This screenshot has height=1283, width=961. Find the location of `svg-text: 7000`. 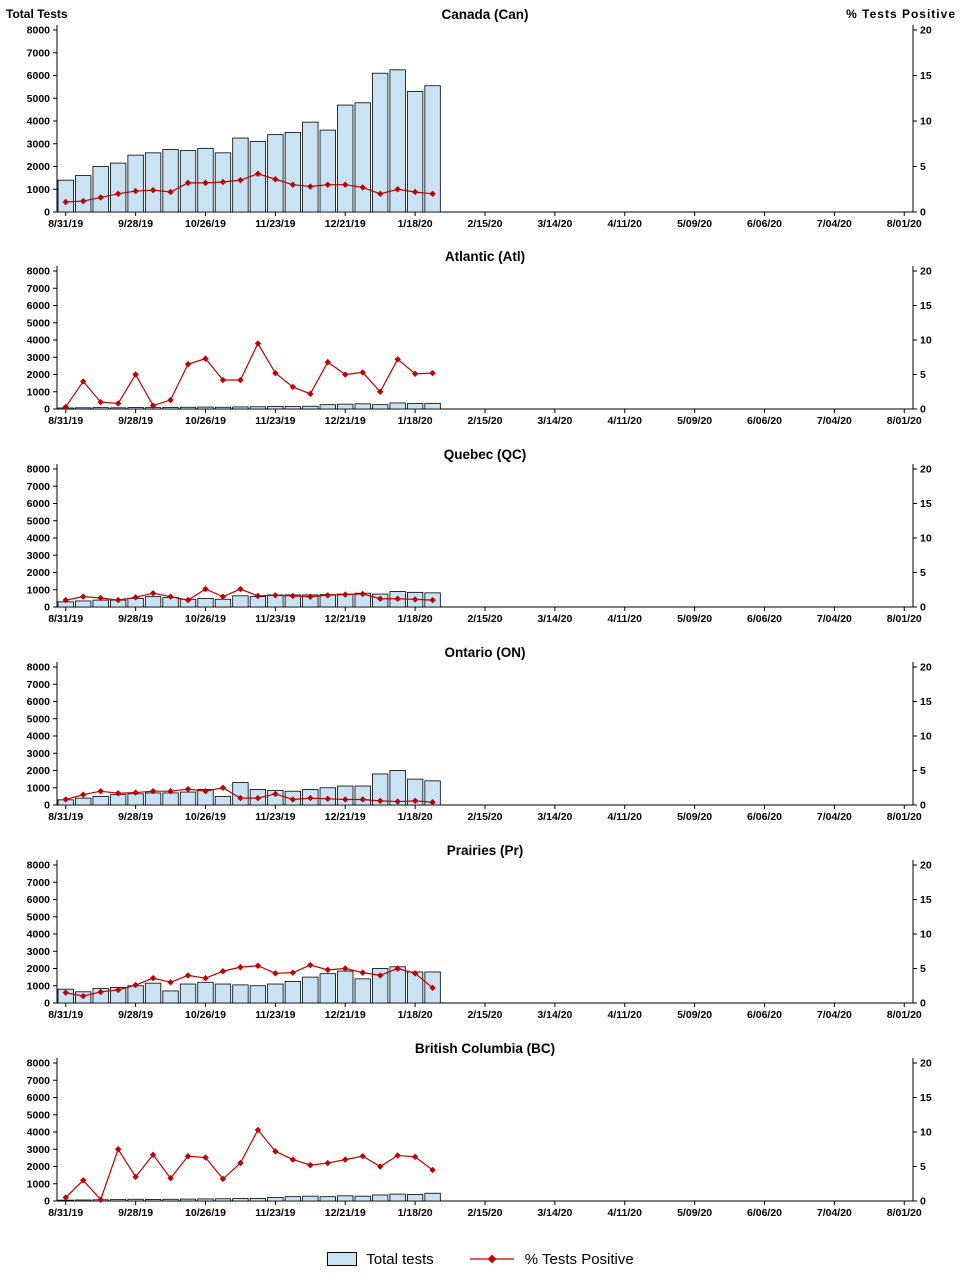

svg-text: 7000 is located at coordinates (39, 289).